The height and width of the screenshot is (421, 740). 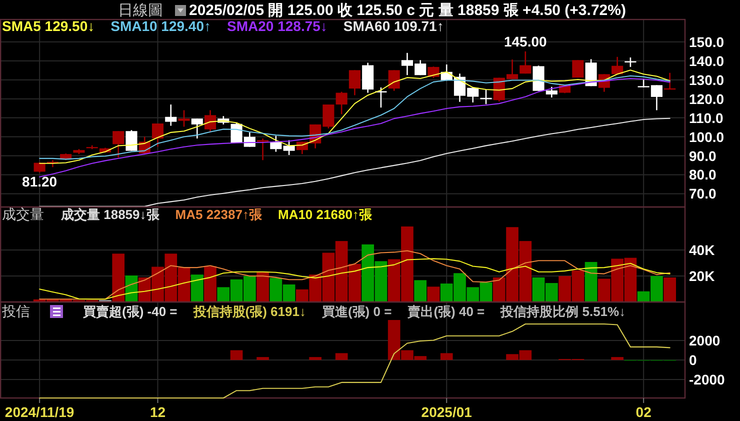 What do you see at coordinates (249, 311) in the screenshot?
I see `text: 投信持股(張) 6191↓` at bounding box center [249, 311].